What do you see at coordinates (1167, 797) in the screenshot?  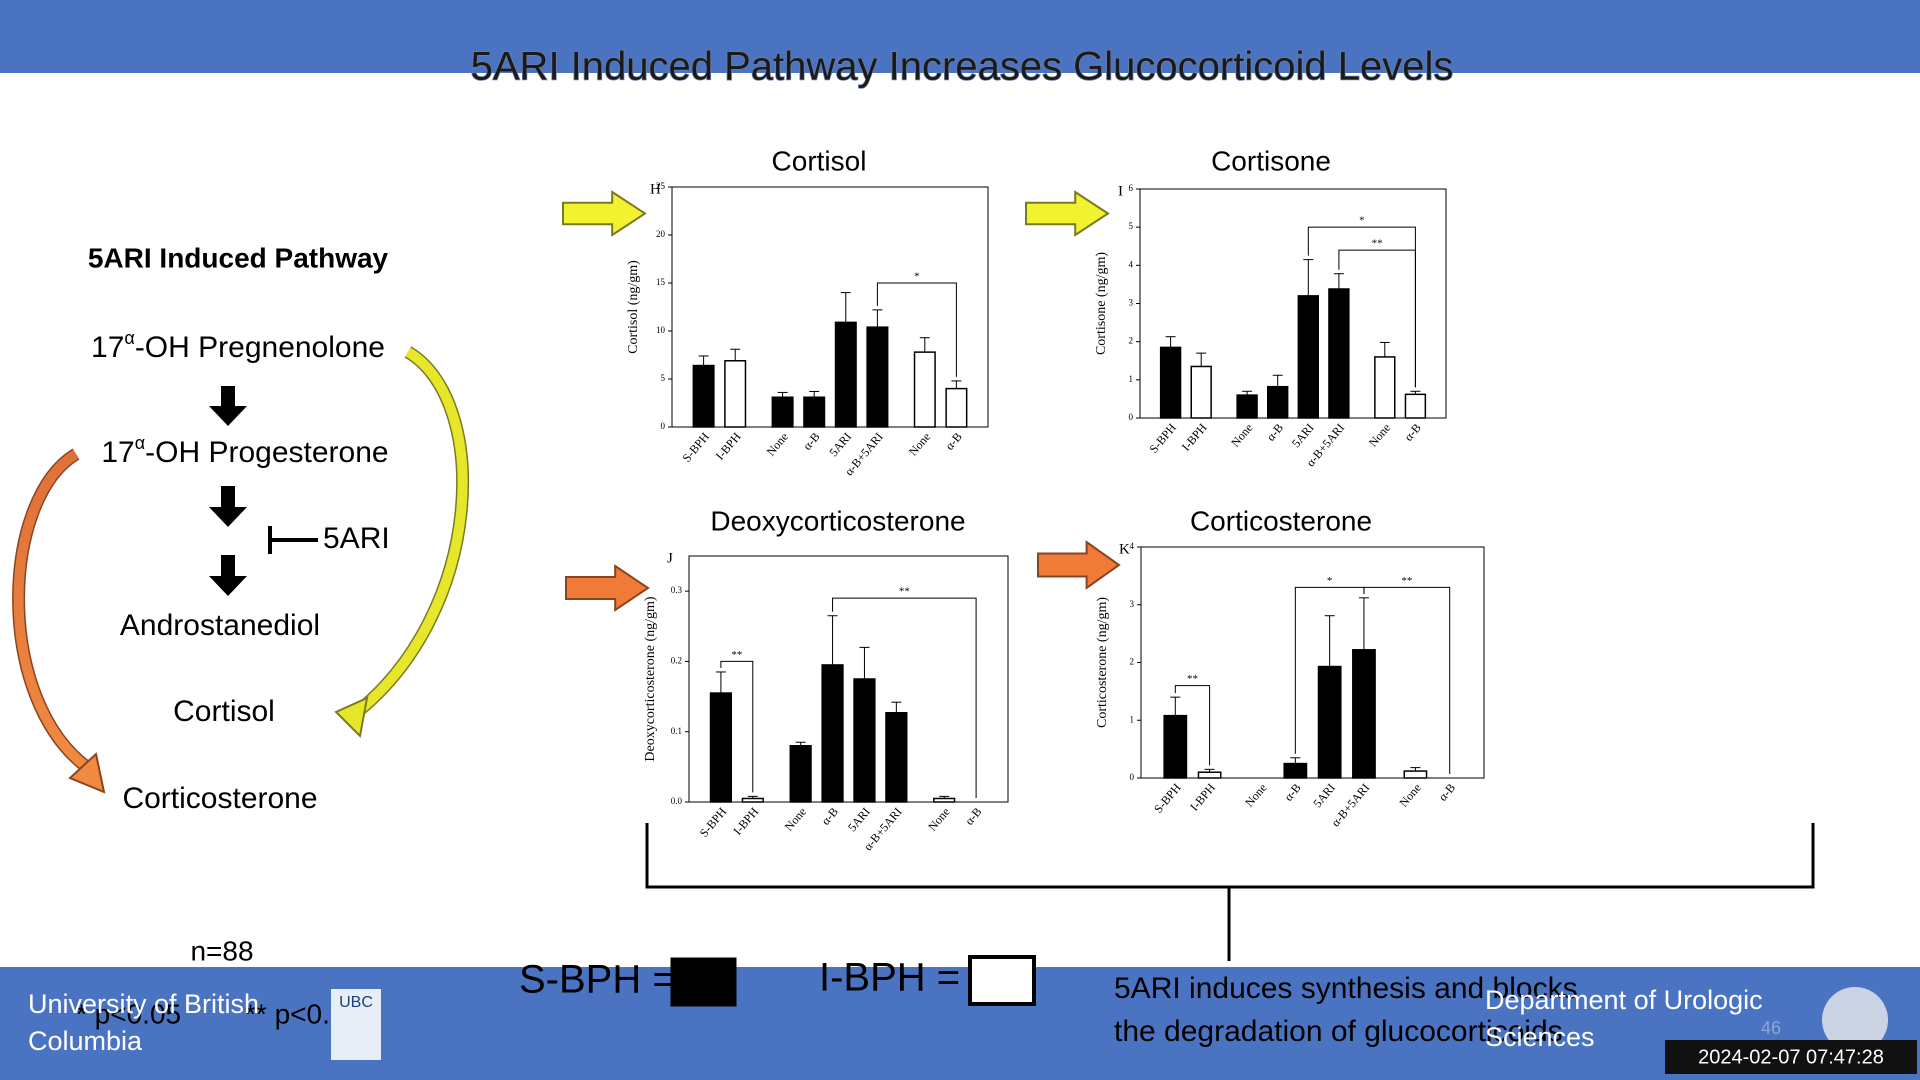 I see `x-tick-label: S-BPH` at bounding box center [1167, 797].